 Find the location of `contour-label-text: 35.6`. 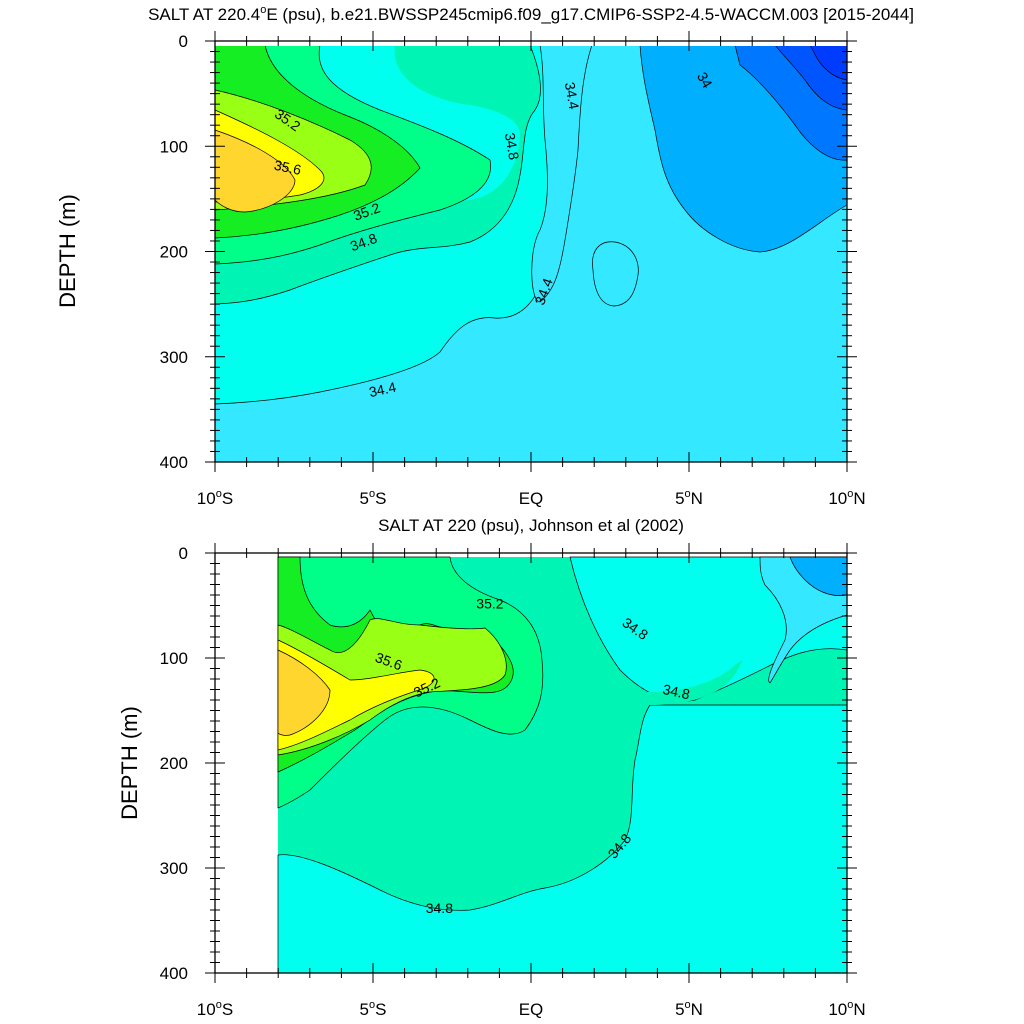

contour-label-text: 35.6 is located at coordinates (288, 167).